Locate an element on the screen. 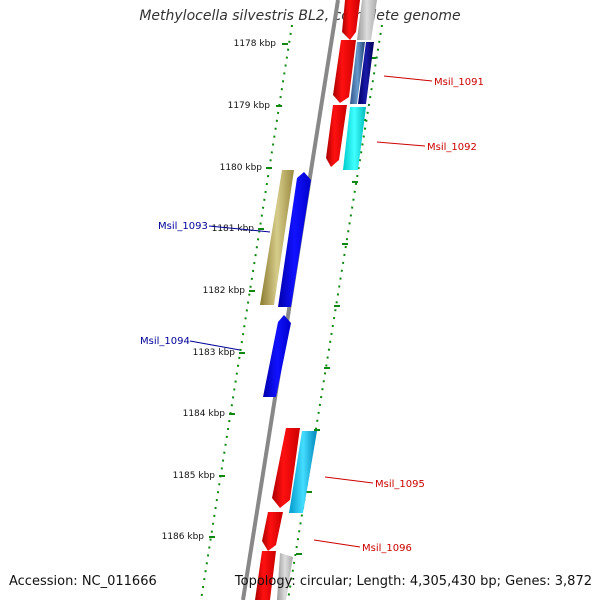  tick-label: 1185 kbp is located at coordinates (194, 476).